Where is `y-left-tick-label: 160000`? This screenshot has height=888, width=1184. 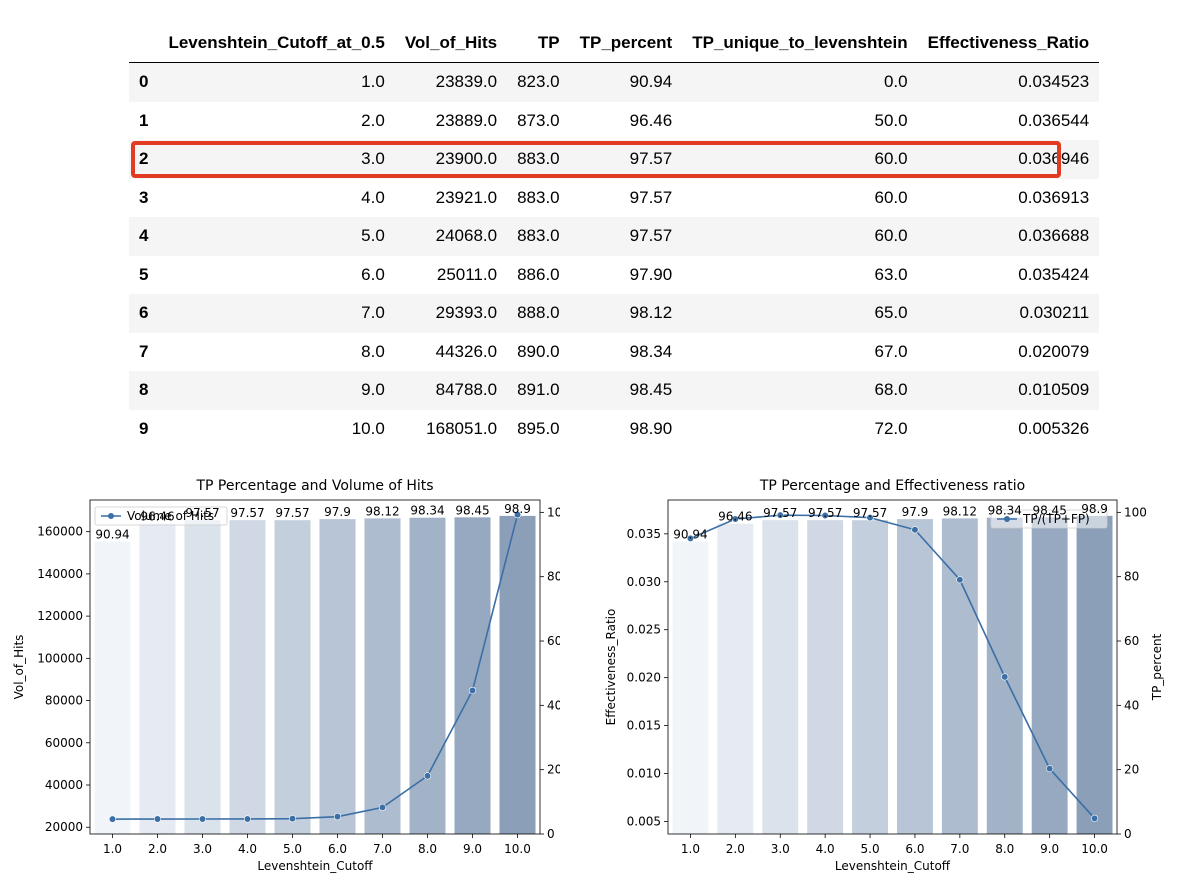
y-left-tick-label: 160000 is located at coordinates (60, 532).